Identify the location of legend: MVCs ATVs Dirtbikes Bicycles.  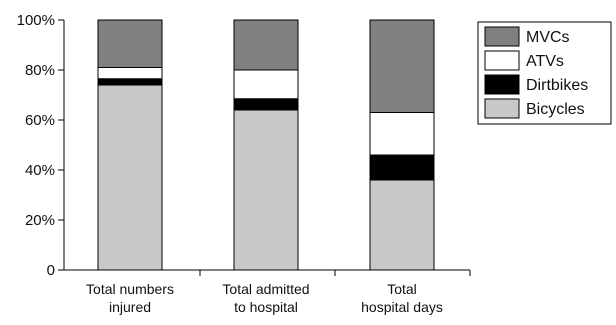
(544, 73).